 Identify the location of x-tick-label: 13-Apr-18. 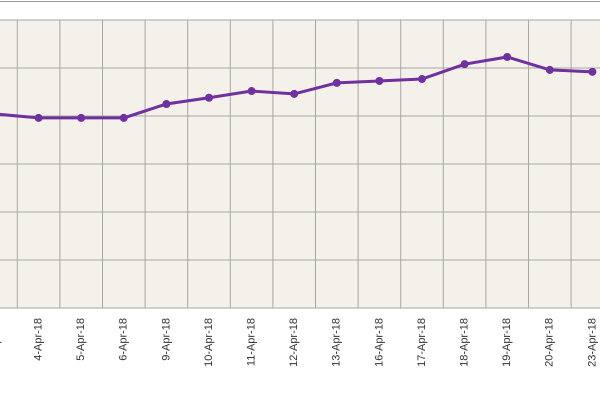
(337, 342).